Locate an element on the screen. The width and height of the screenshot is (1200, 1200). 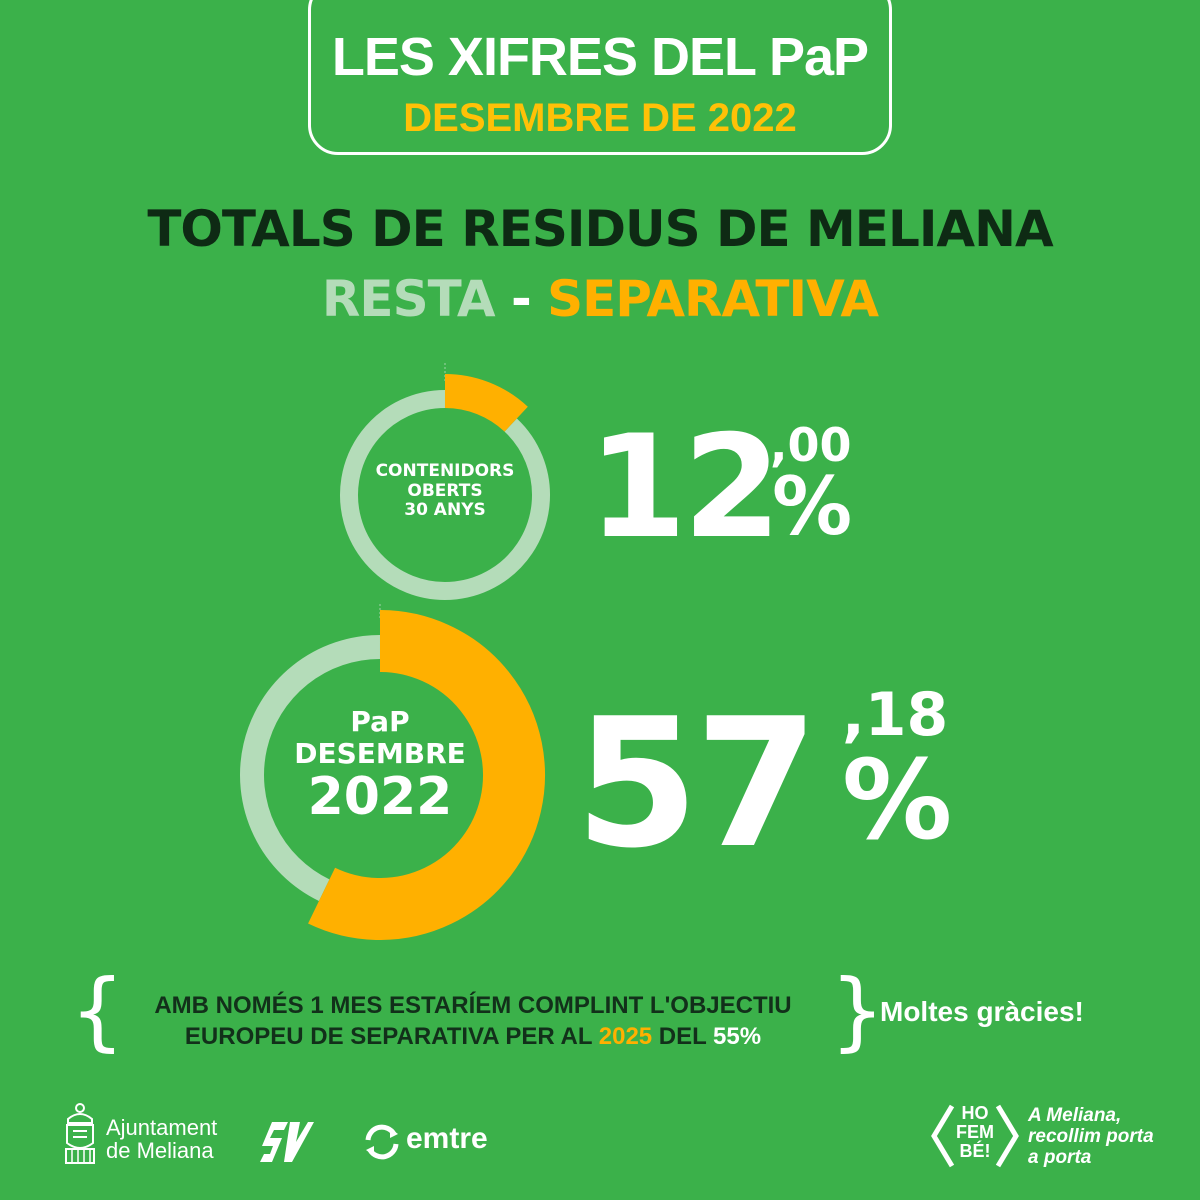
note-year: 2025 is located at coordinates (625, 1037).